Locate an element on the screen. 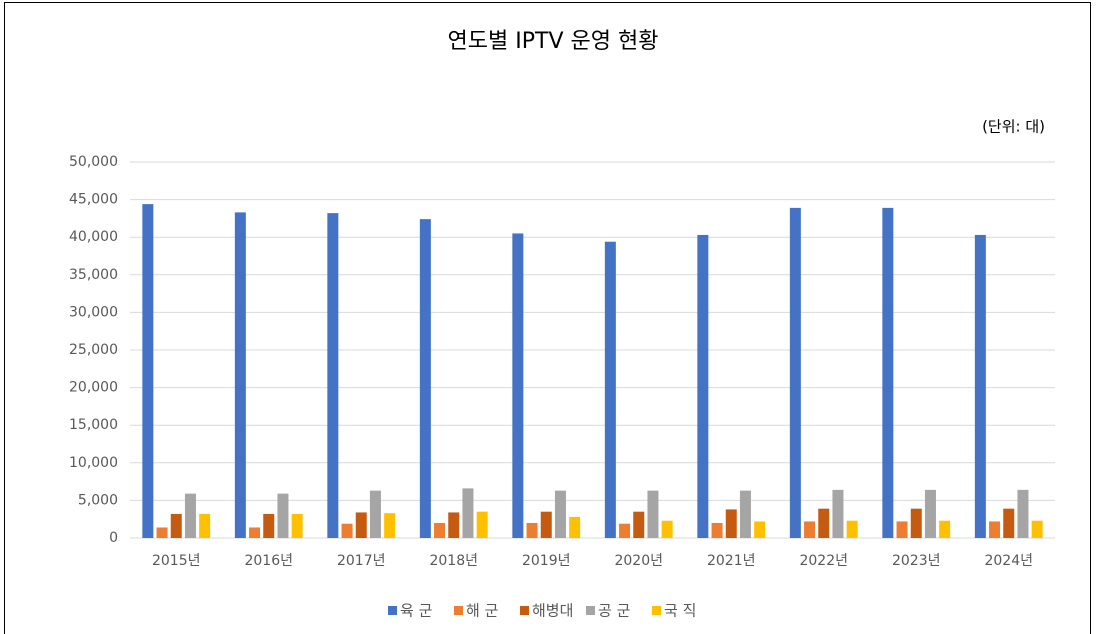 Image resolution: width=1096 pixels, height=634 pixels. y-tick-label: 20,000 is located at coordinates (93, 388).